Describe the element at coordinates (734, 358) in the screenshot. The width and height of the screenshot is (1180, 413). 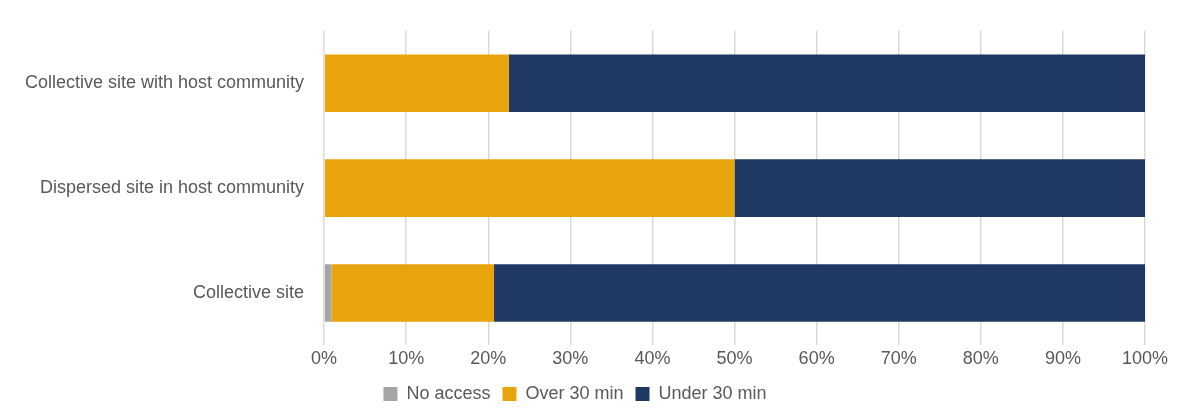
I see `x-tick-label: 50%` at that location.